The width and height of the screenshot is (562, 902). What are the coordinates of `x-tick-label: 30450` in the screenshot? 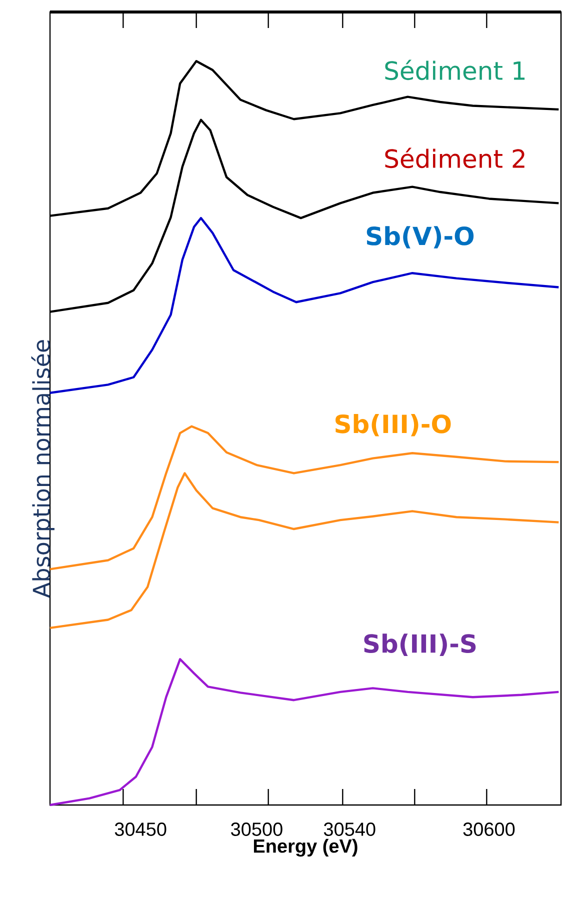 It's located at (140, 829).